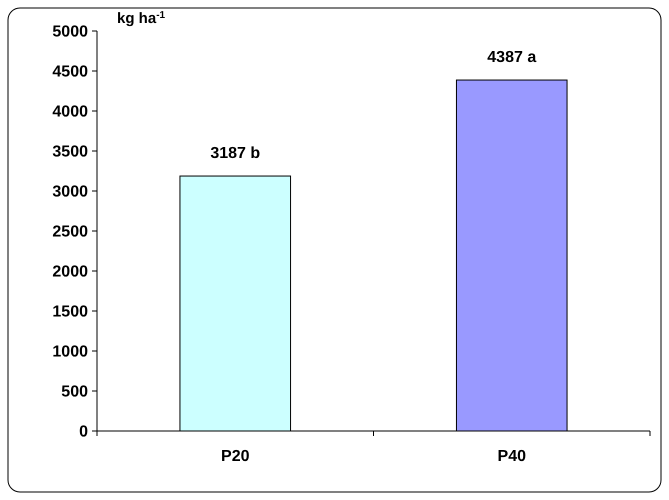  I want to click on data-label: 3187 b, so click(235, 153).